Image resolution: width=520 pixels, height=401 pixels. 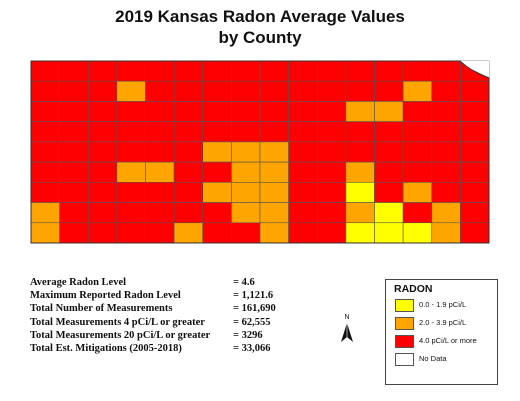 I want to click on stat-label: Total Measurements 4 pCi/L or greater, so click(x=117, y=322).